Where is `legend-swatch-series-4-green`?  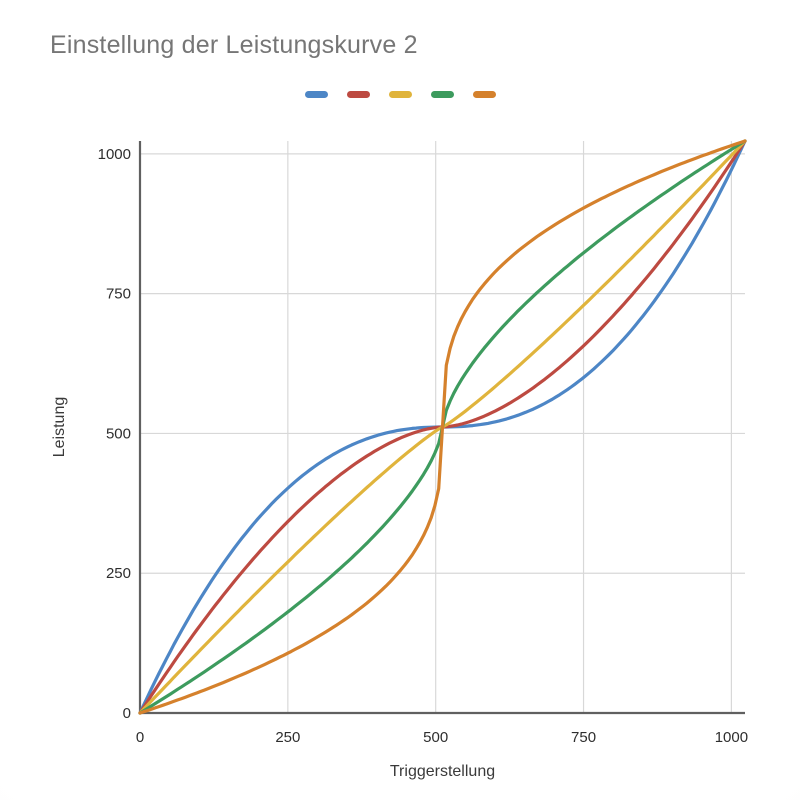
legend-swatch-series-4-green is located at coordinates (442, 94).